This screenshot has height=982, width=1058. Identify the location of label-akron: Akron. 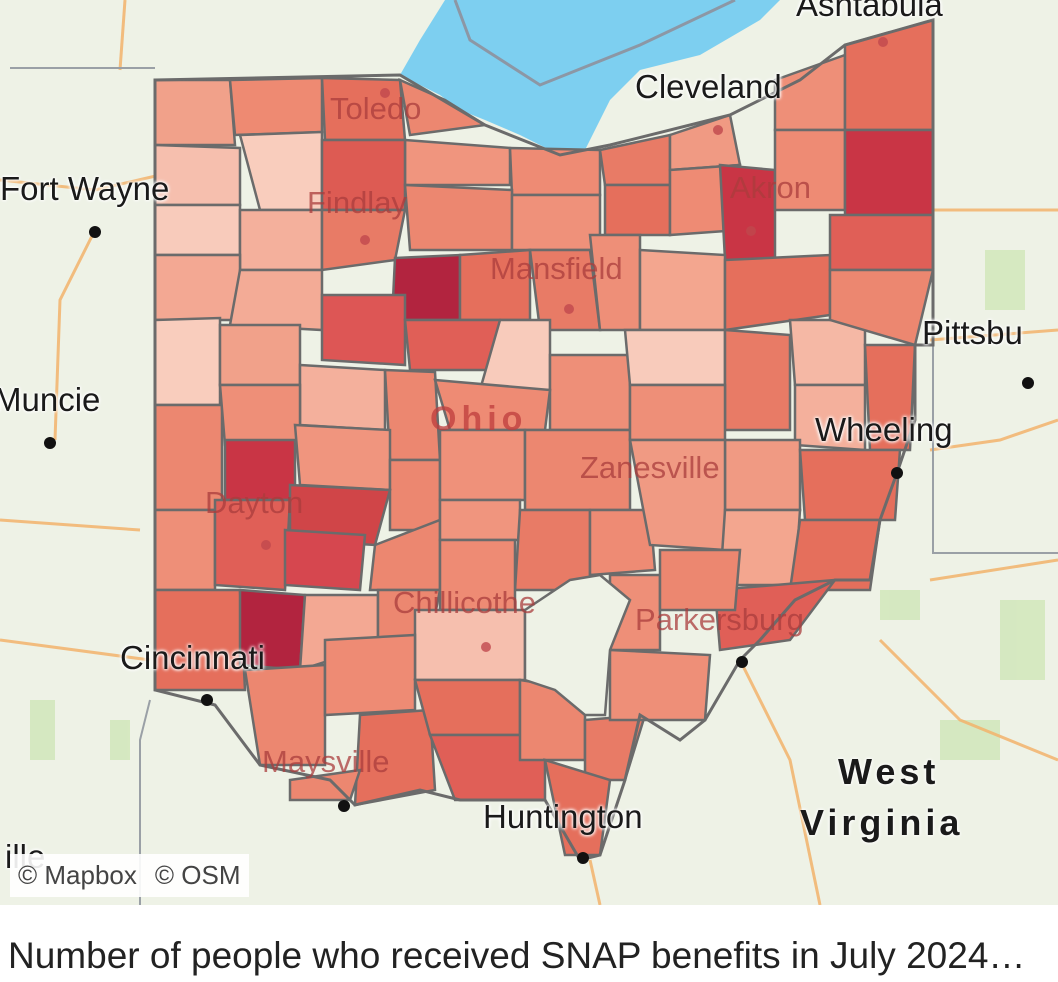
(770, 187).